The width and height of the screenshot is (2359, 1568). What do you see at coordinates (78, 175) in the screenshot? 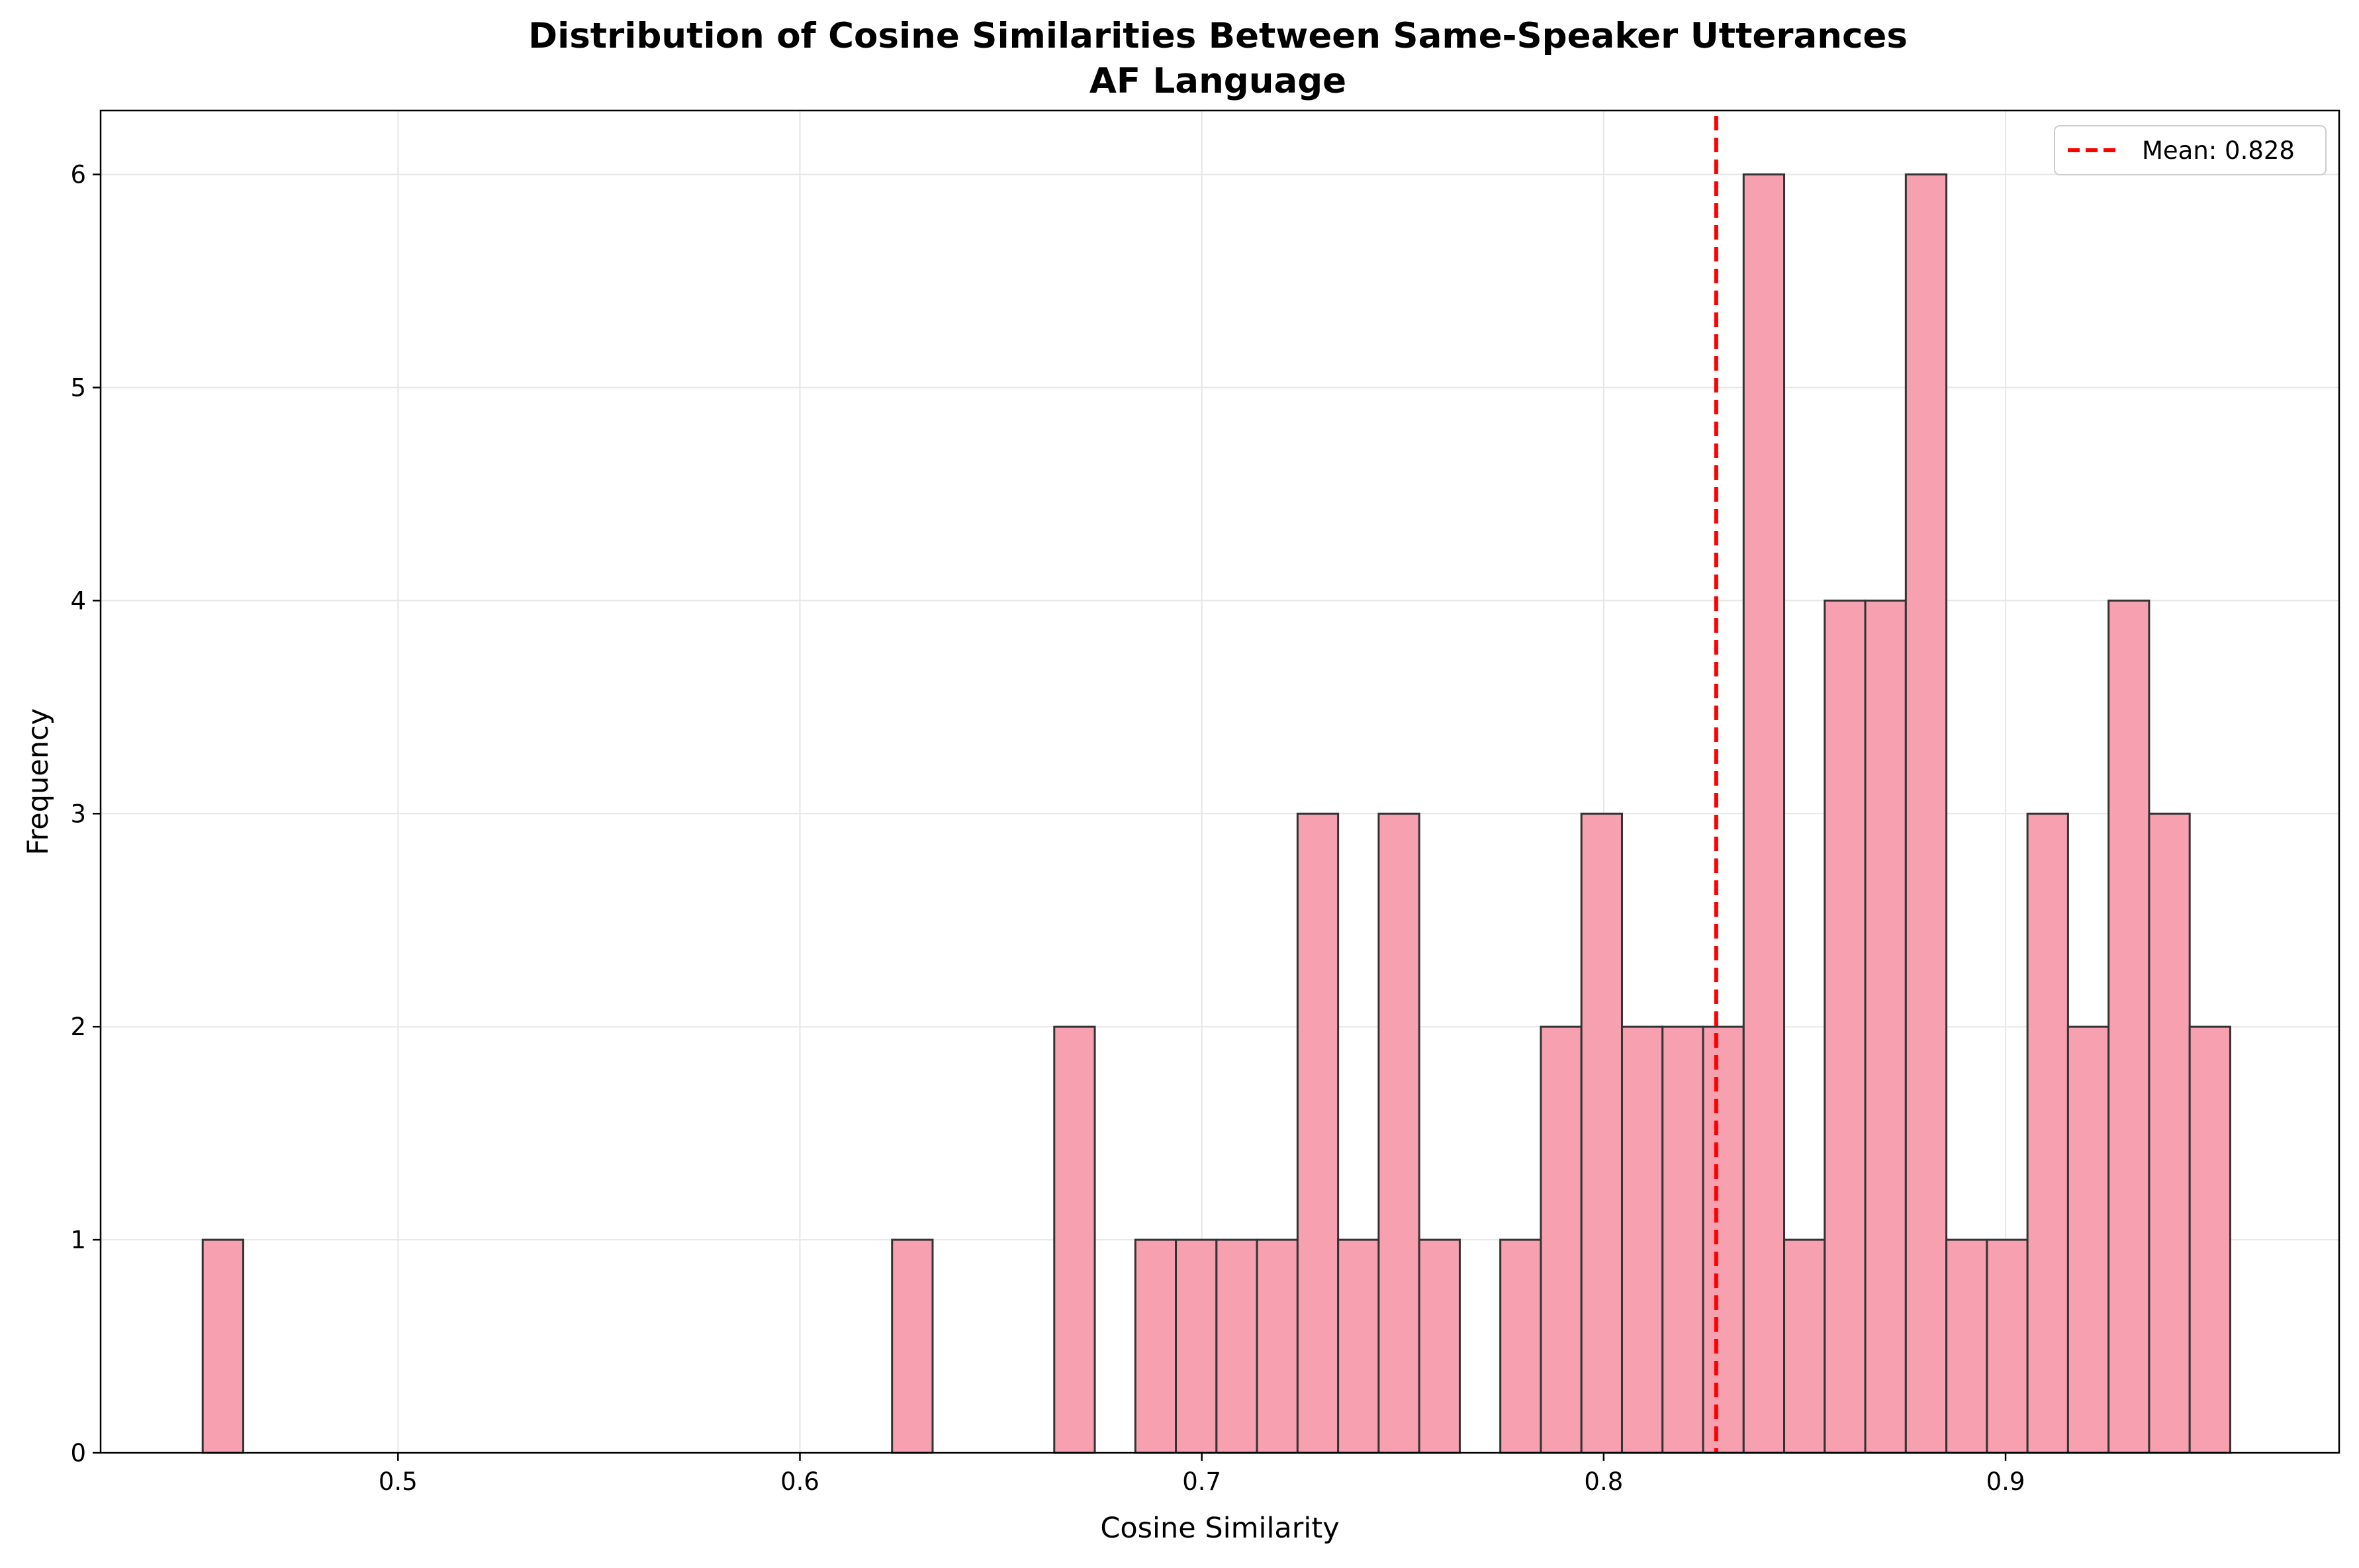
I see `y-tick-label: 6` at bounding box center [78, 175].